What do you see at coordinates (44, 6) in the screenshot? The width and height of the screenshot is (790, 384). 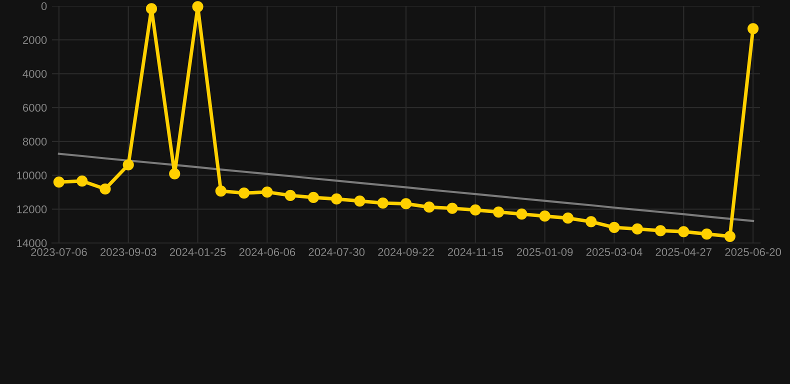 I see `y-tick-label: 0` at bounding box center [44, 6].